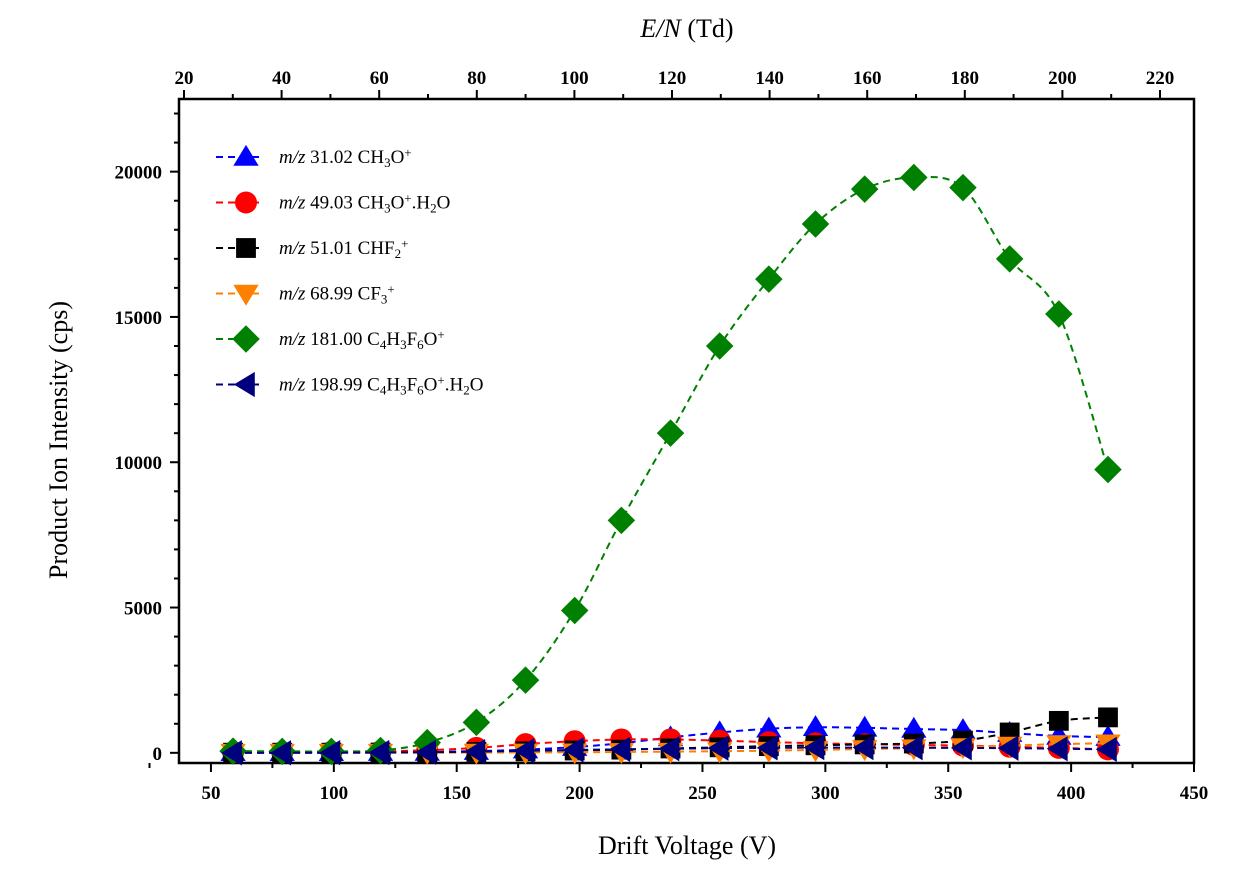 Image resolution: width=1259 pixels, height=879 pixels. Describe the element at coordinates (362, 339) in the screenshot. I see `legend-label: m/z 181.00 C4H3F6O+` at that location.